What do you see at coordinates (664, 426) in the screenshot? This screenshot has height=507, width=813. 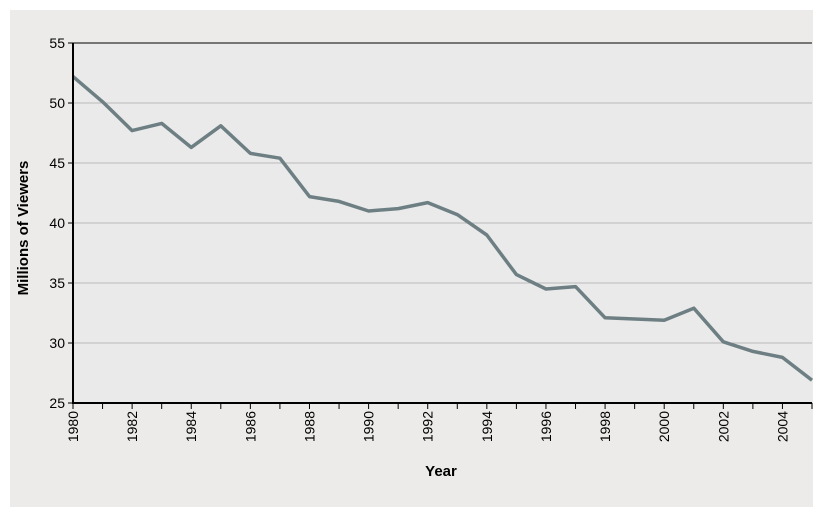 I see `x-tick-label: 2000` at bounding box center [664, 426].